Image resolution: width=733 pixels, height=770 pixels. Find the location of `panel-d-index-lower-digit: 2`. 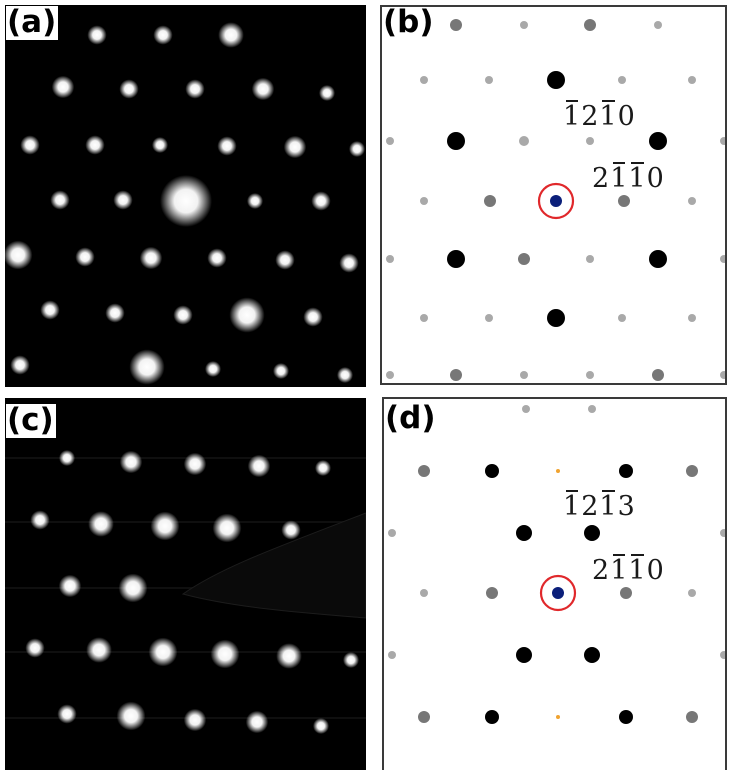

panel-d-index-lower-digit: 2 is located at coordinates (601, 570).